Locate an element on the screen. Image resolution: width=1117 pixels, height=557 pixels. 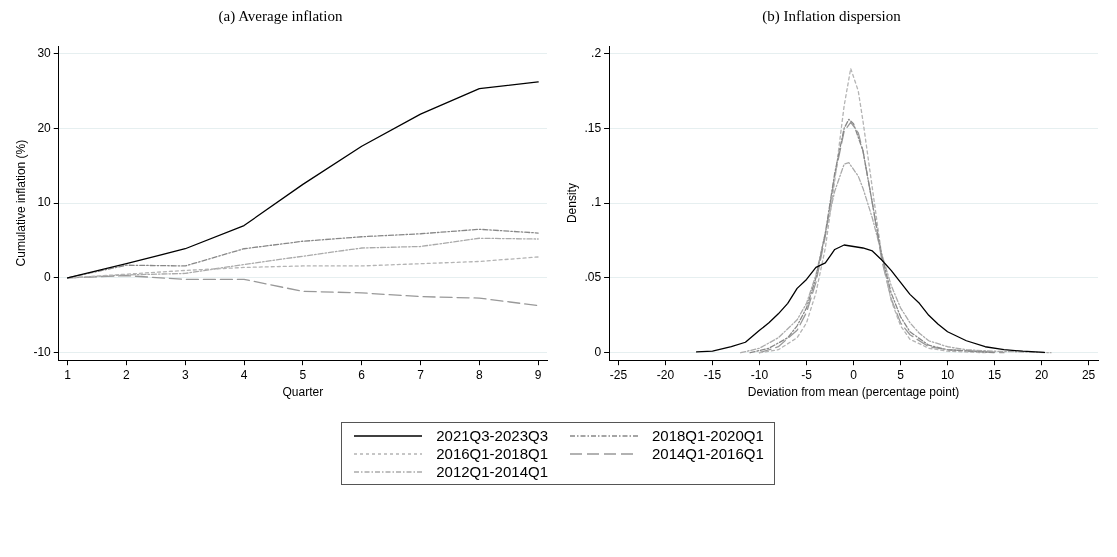
x-tick-label: 4 is located at coordinates (244, 374).